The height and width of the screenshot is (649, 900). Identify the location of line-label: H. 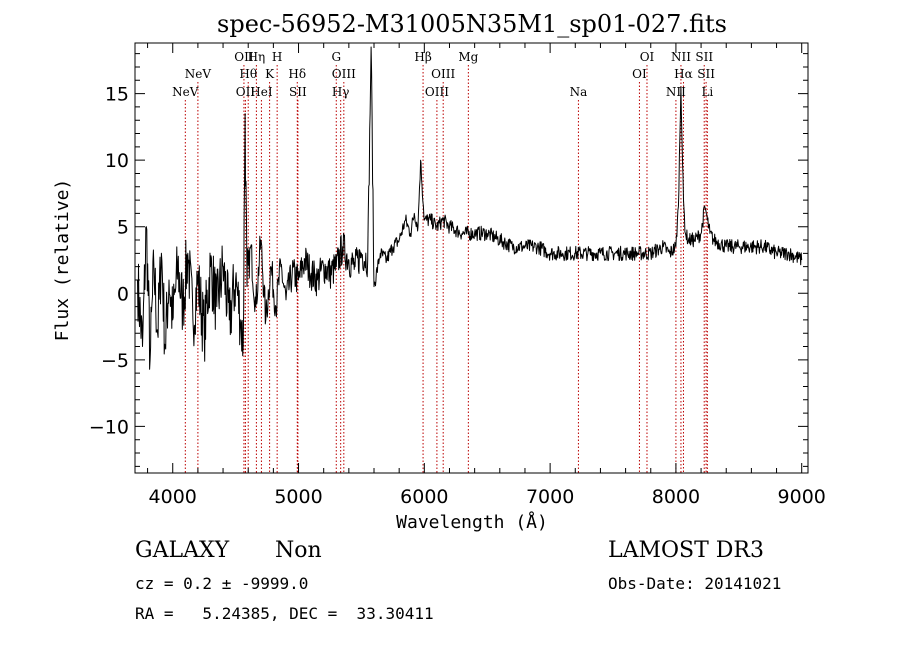
(277, 57).